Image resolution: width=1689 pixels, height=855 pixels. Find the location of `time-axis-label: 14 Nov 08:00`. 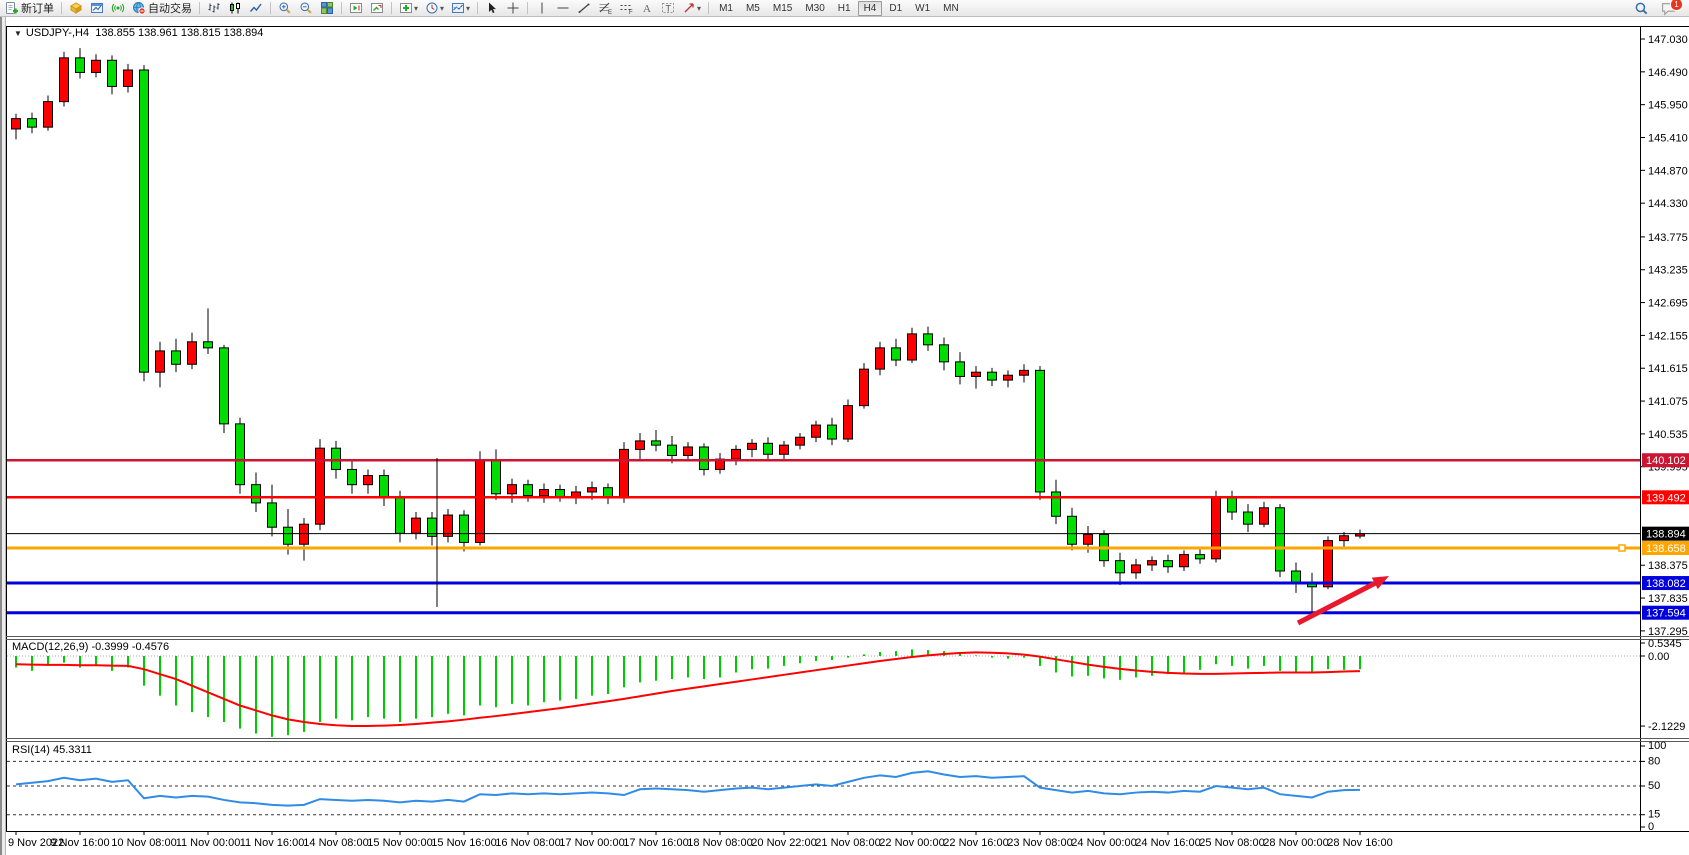

time-axis-label: 14 Nov 08:00 is located at coordinates (335, 843).